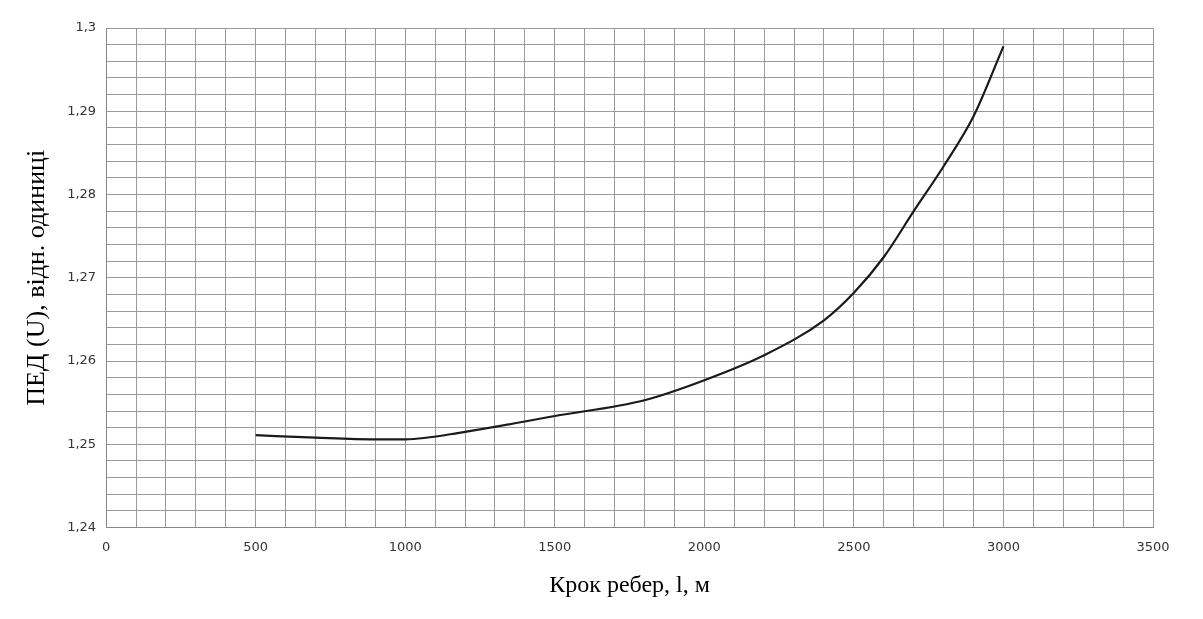 The height and width of the screenshot is (619, 1203). What do you see at coordinates (106, 546) in the screenshot?
I see `x-tick-label: 0` at bounding box center [106, 546].